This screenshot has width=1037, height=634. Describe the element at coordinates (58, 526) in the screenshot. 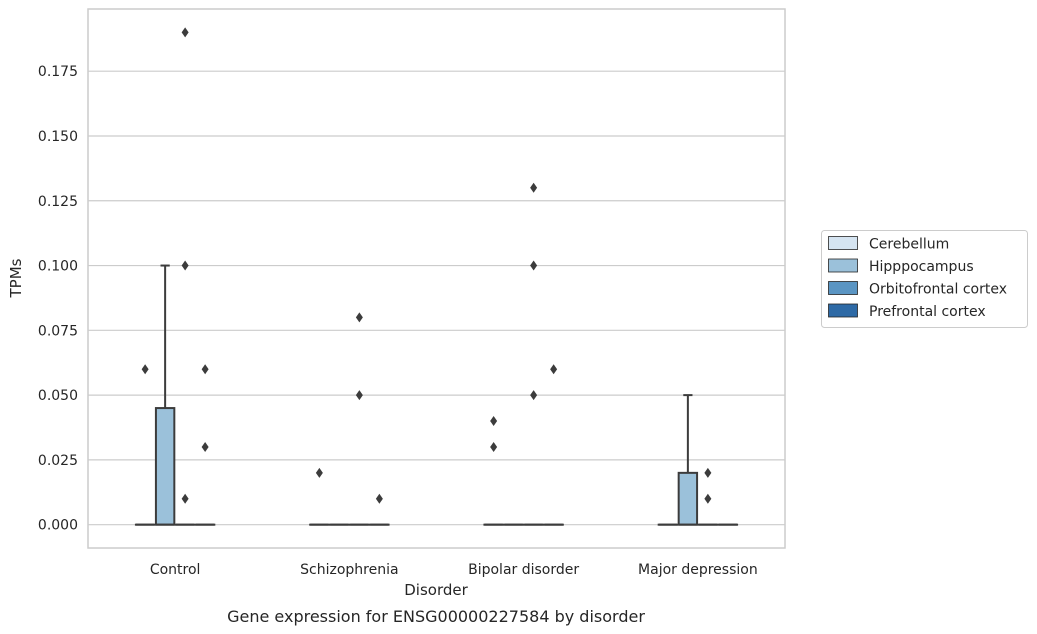

I see `y-tick-label: 0.000` at that location.